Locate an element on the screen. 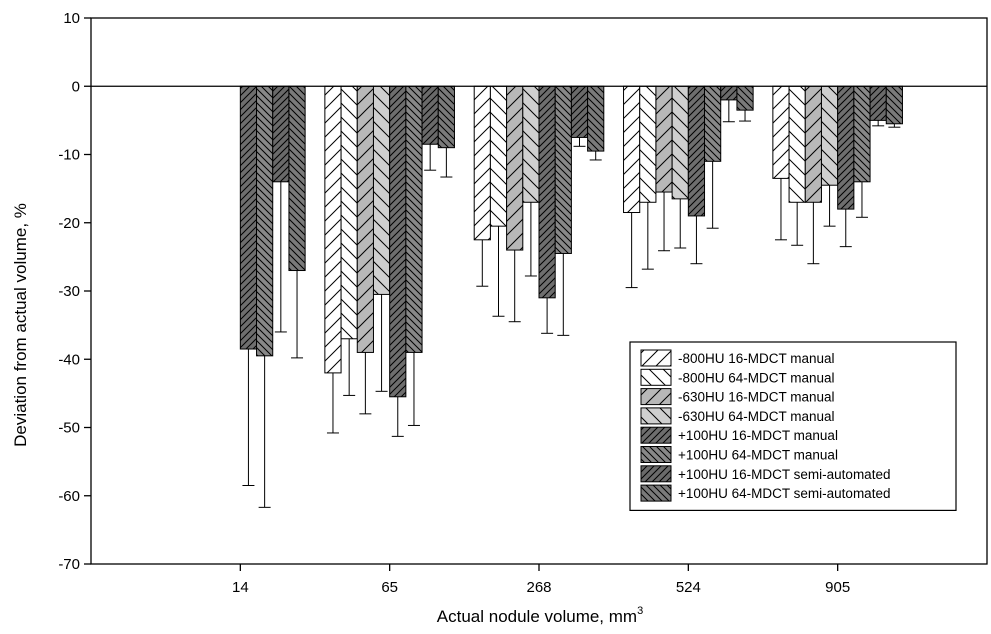  legend-item-100hu-16-mdct-manual: +100HU 16-MDCT manual is located at coordinates (739, 435).